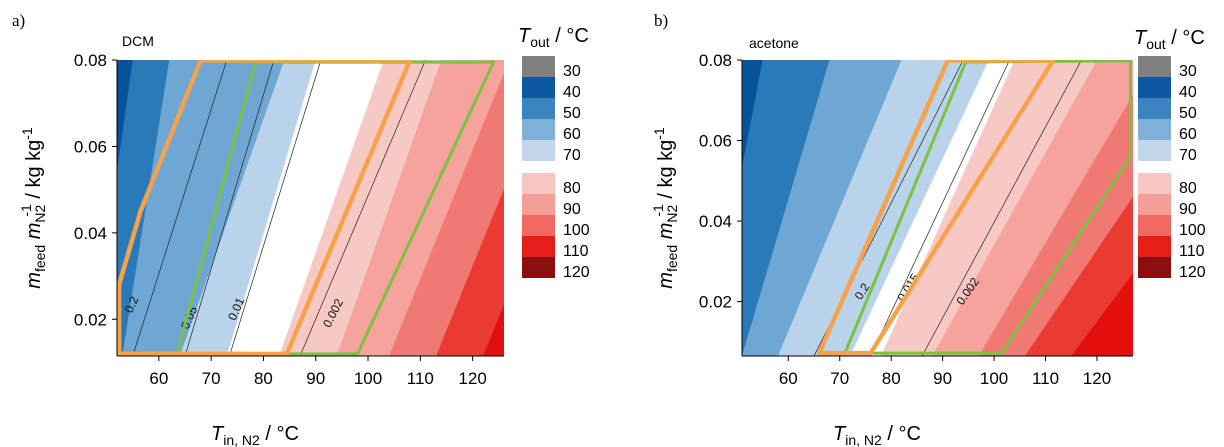  I want to click on legend-label-7: 100, so click(1192, 230).